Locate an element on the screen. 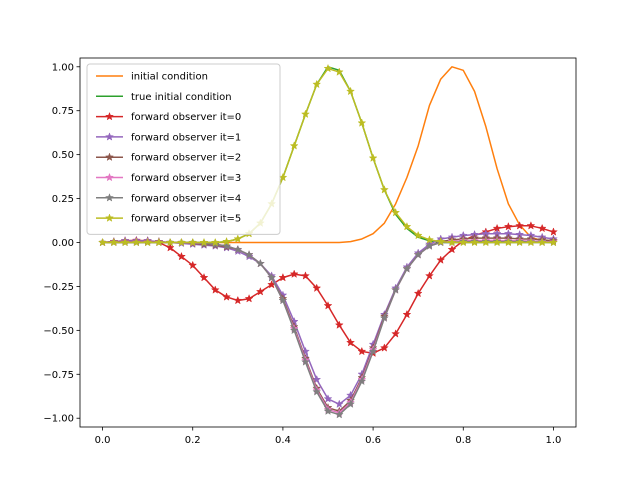  legend-entry: forward observer it=5 is located at coordinates (168, 219).